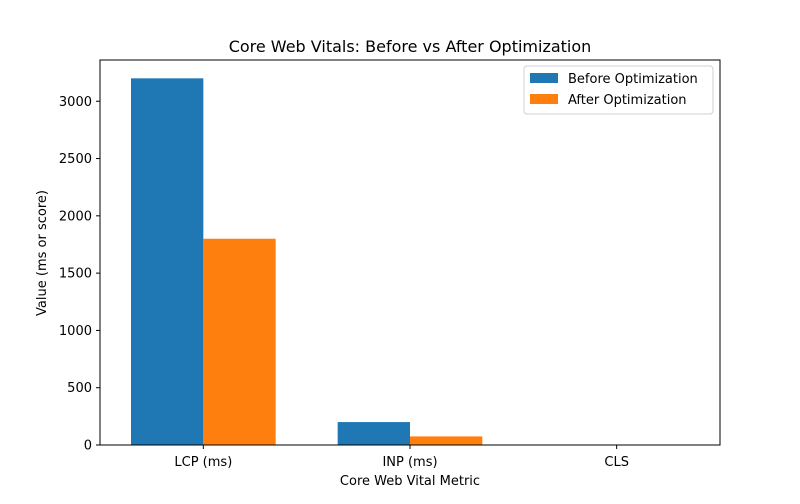 The width and height of the screenshot is (800, 504). What do you see at coordinates (409, 462) in the screenshot?
I see `x-tick-label: INP (ms)` at bounding box center [409, 462].